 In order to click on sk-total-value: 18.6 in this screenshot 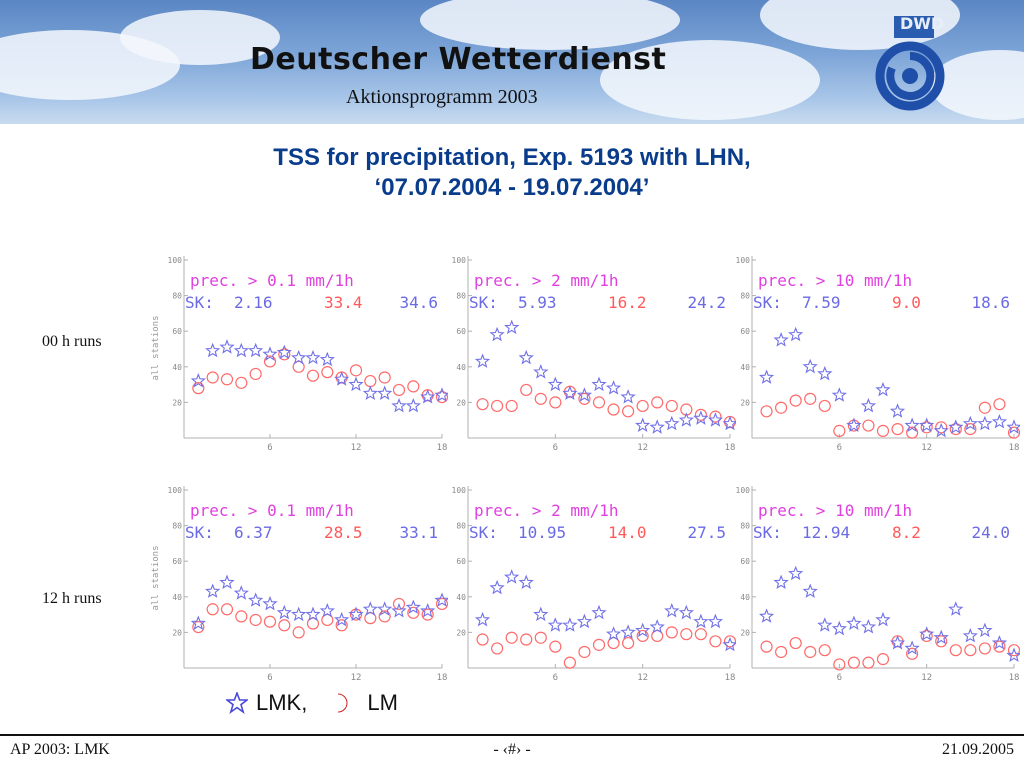, I will do `click(990, 302)`.